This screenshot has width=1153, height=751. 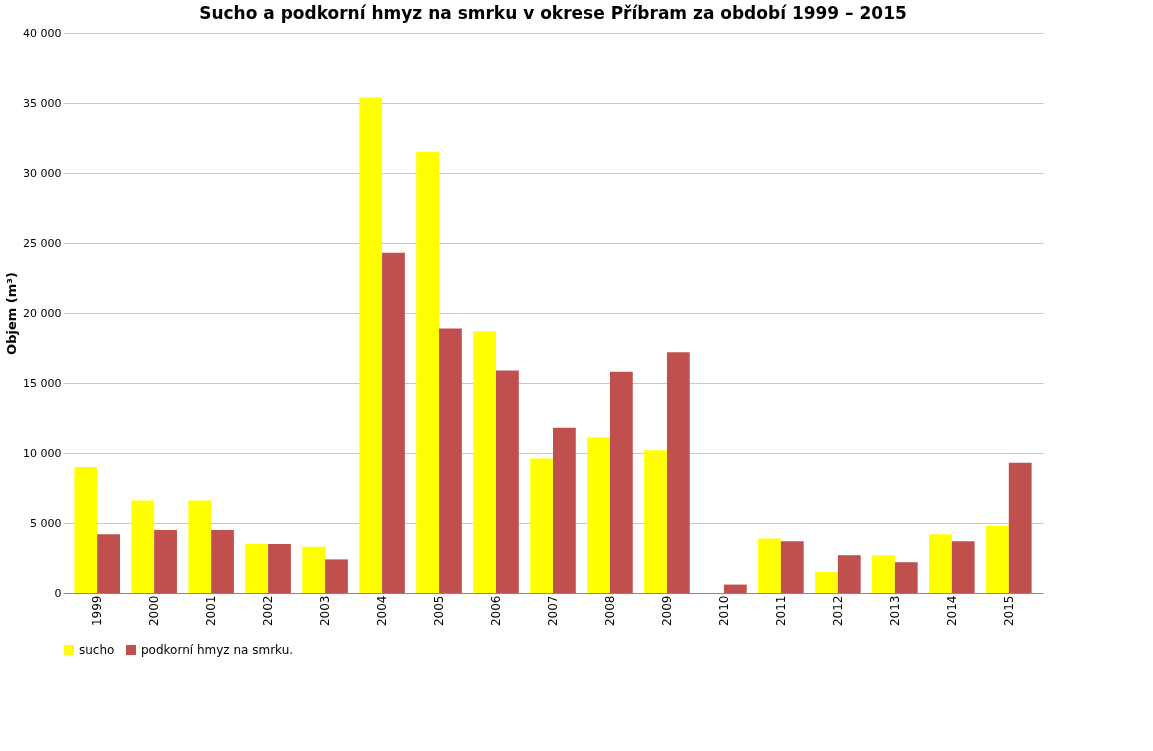 What do you see at coordinates (666, 611) in the screenshot?
I see `x-tick-label: 2009` at bounding box center [666, 611].